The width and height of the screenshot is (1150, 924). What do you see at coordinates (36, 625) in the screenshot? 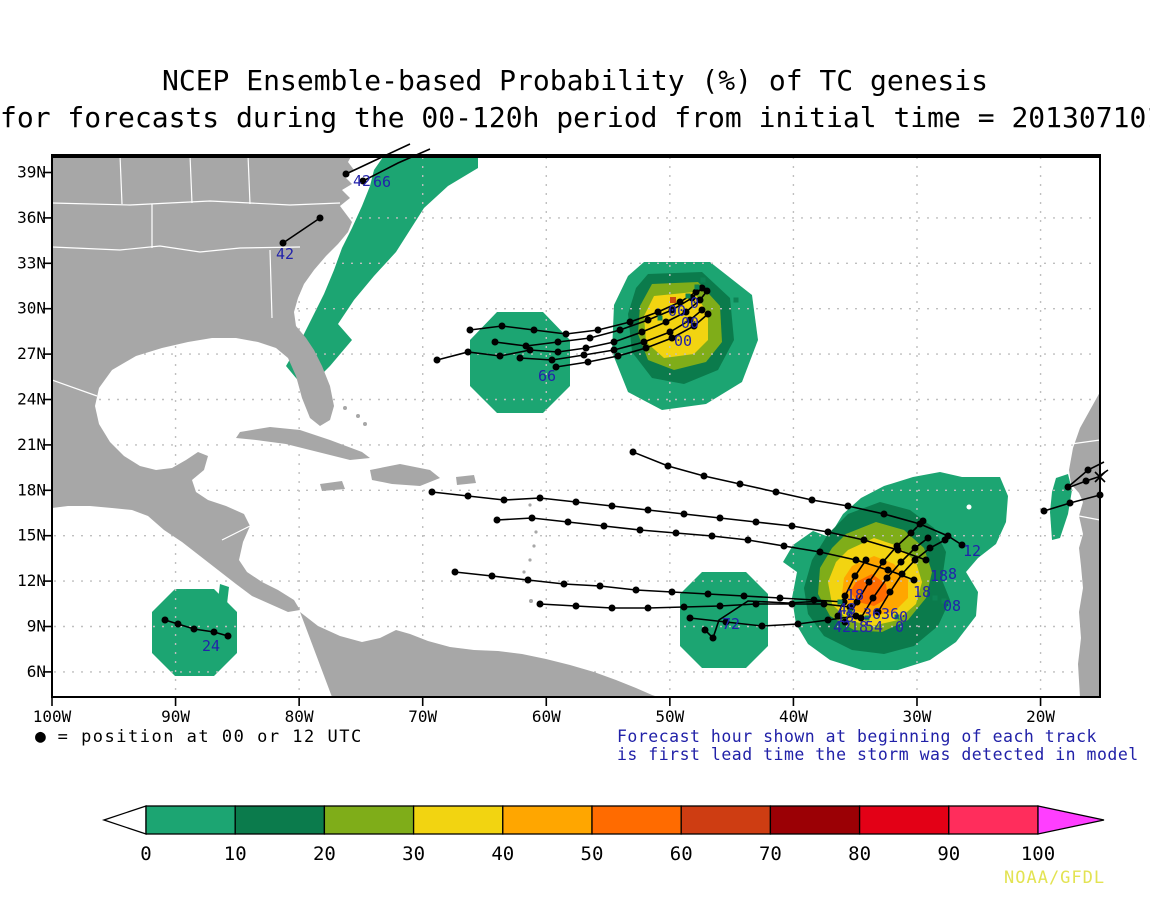
I see `lat-label: 9N` at bounding box center [36, 625].